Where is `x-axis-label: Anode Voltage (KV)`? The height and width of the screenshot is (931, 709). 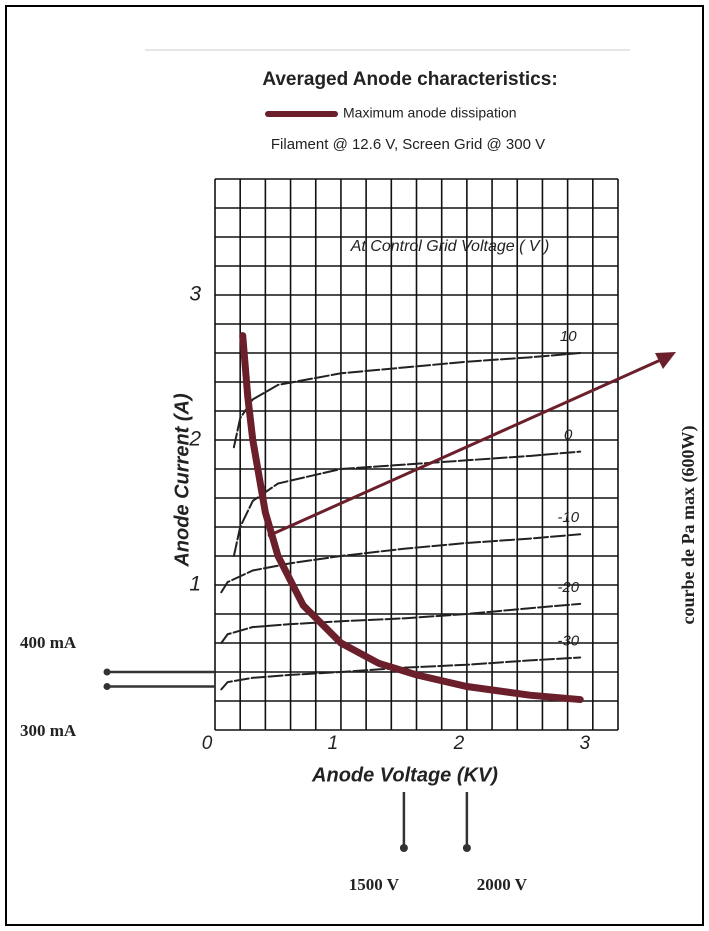 x-axis-label: Anode Voltage (KV) is located at coordinates (404, 775).